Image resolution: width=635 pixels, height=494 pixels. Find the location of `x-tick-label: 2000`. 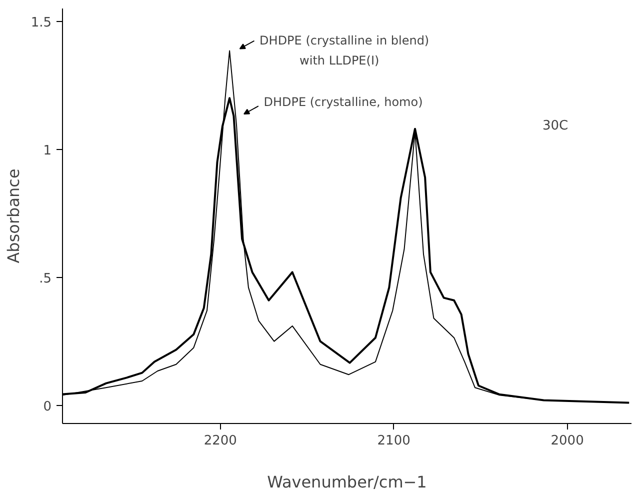

x-tick-label: 2000 is located at coordinates (567, 441).